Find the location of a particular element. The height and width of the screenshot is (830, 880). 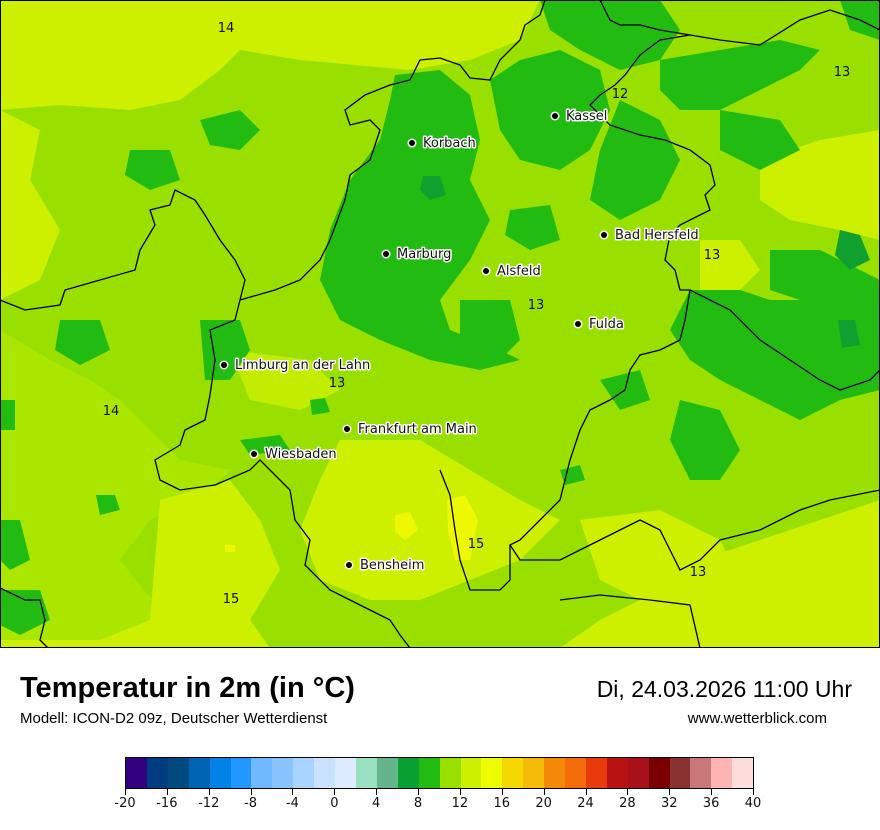

city-marker: Korbach is located at coordinates (442, 144).